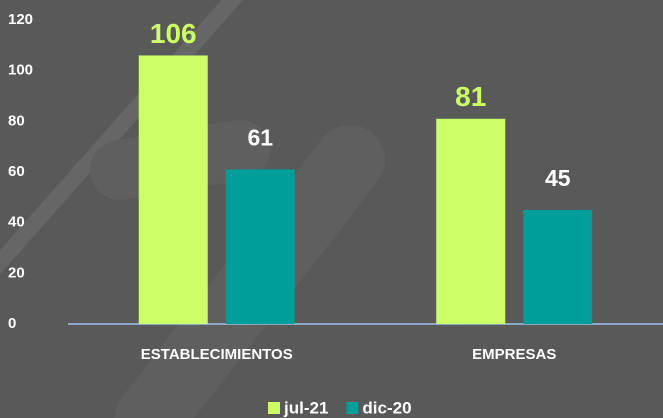  I want to click on data-label: 61, so click(260, 138).